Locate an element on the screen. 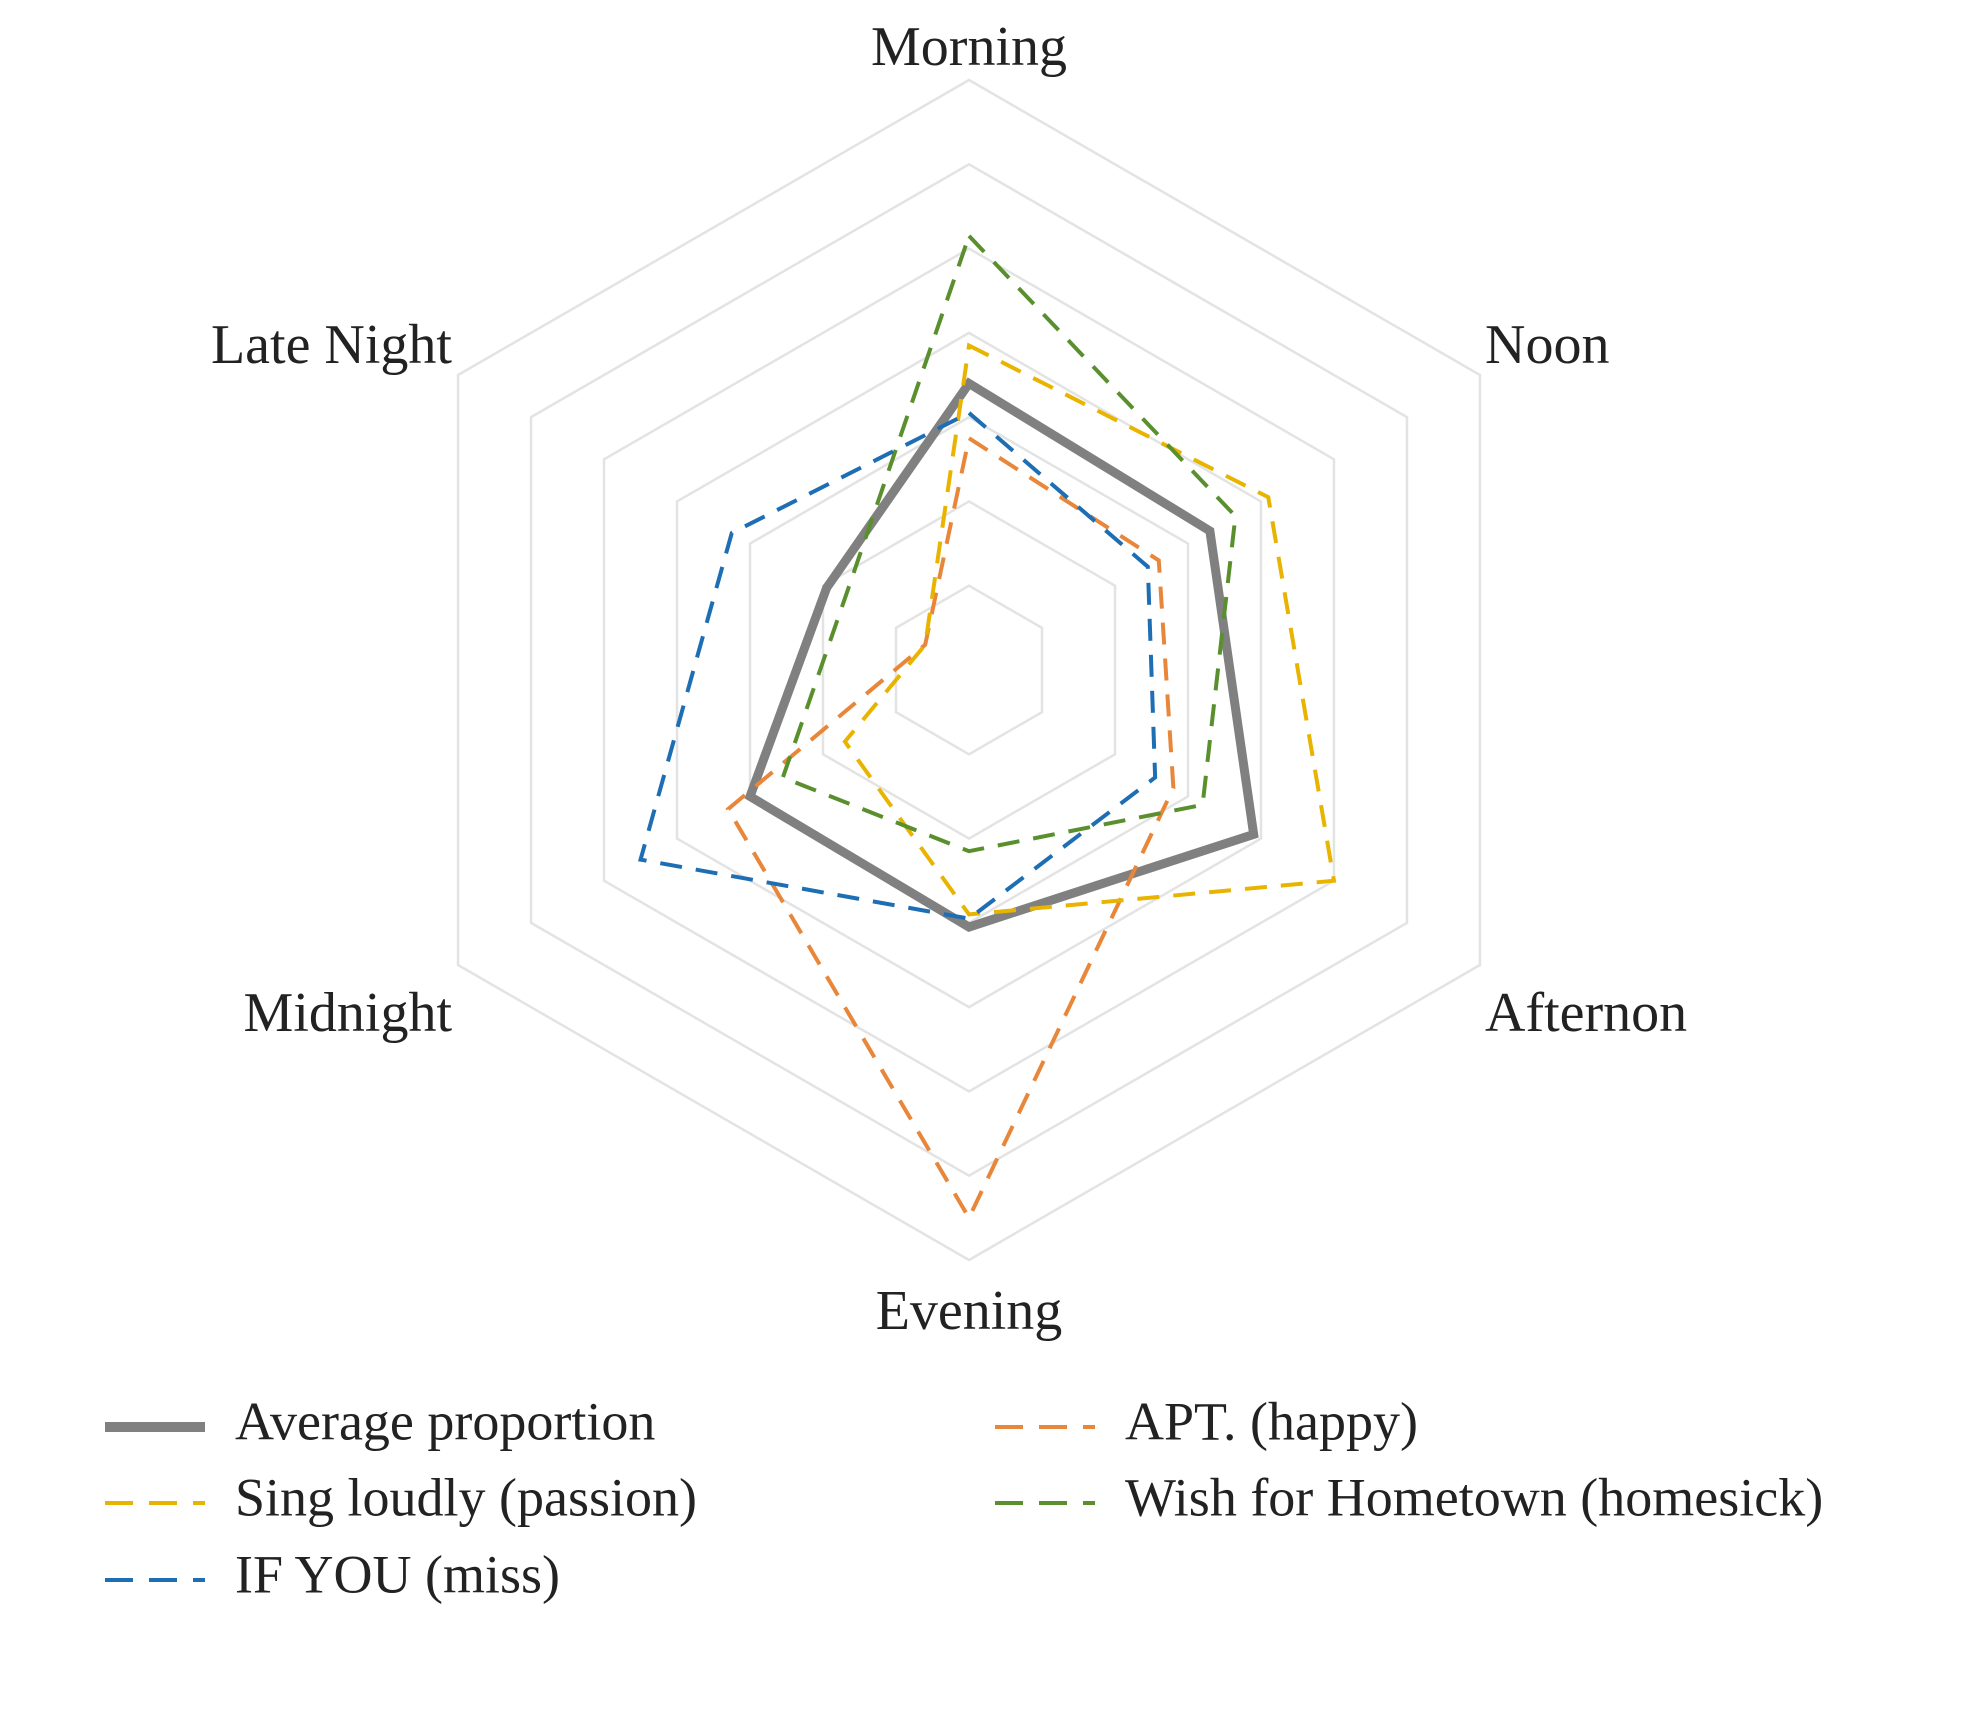 This screenshot has height=1720, width=1968. series-sing-loudly-passion is located at coordinates (1089, 629).